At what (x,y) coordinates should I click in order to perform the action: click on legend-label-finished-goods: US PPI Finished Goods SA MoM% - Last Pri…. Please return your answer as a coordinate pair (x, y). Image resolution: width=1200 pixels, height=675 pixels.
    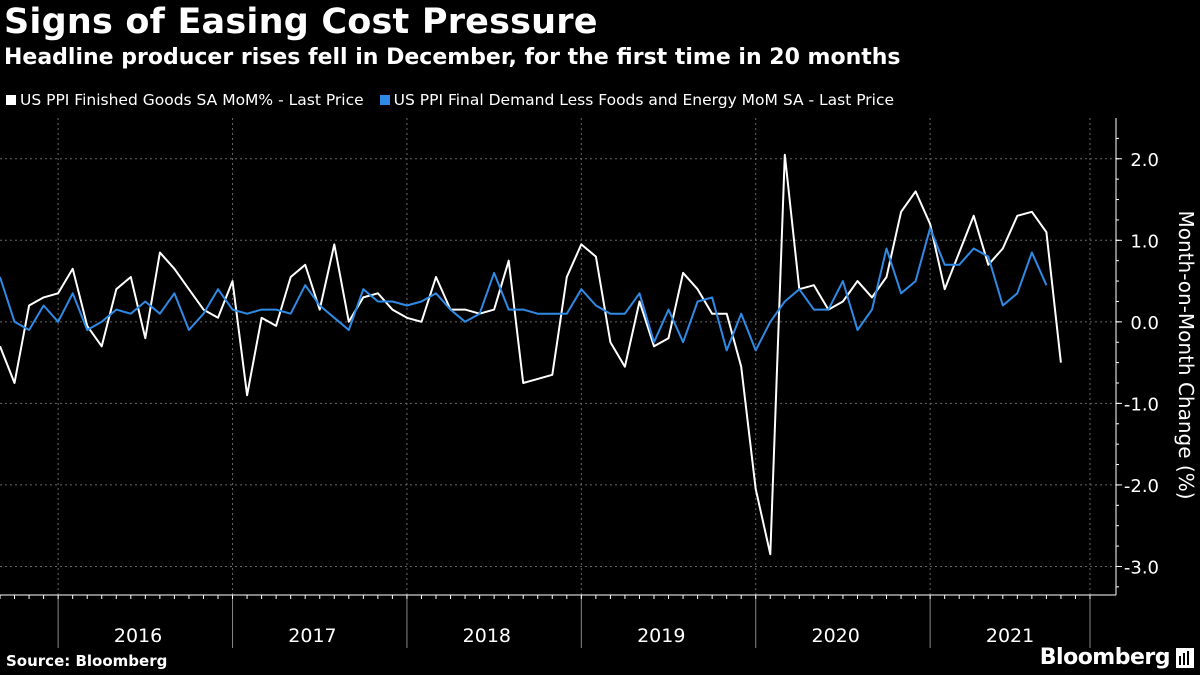
    Looking at the image, I should click on (192, 100).